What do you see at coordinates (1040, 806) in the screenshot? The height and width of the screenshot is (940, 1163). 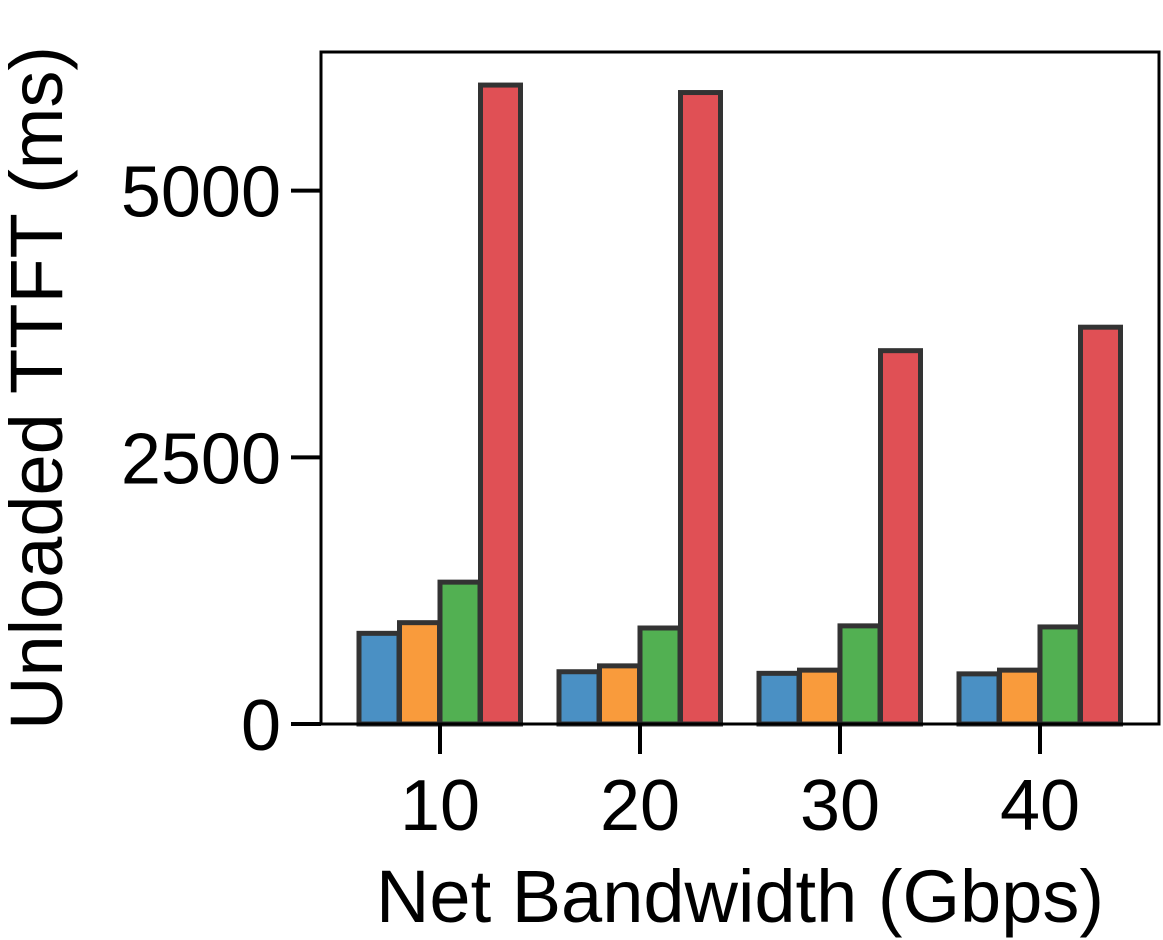 I see `x-tick-label-40: 40` at bounding box center [1040, 806].